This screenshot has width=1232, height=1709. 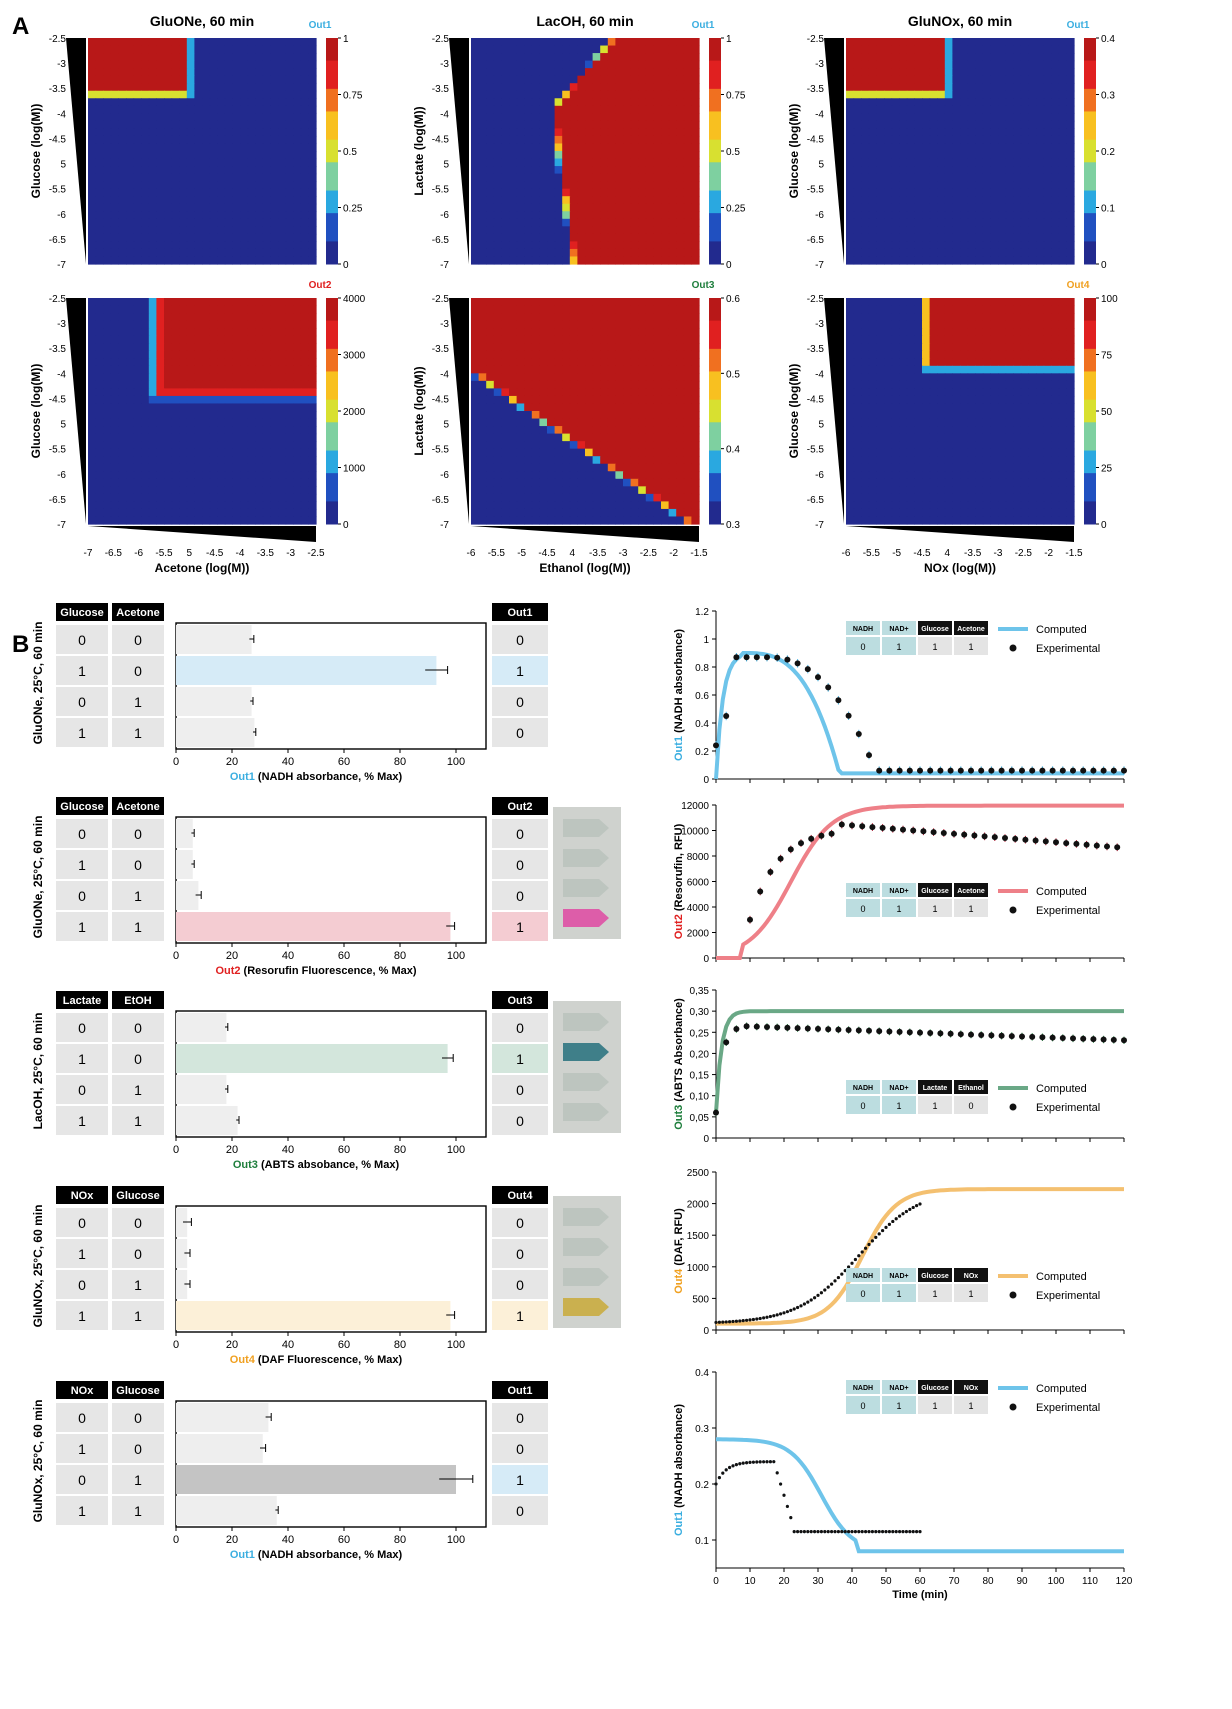 What do you see at coordinates (441, 299) in the screenshot?
I see `y-tick-label: -2.5` at bounding box center [441, 299].